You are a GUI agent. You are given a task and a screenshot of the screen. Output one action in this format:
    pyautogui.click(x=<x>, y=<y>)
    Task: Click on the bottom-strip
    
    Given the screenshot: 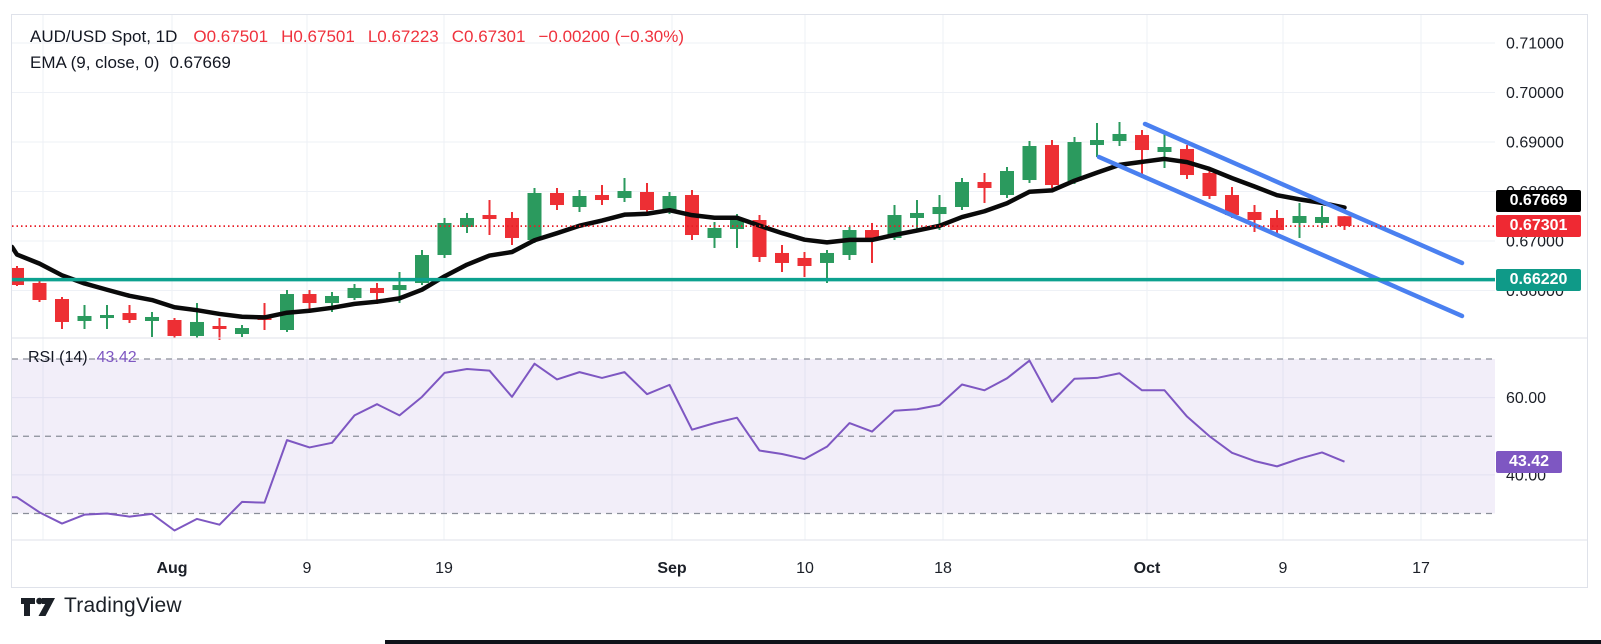 What is the action you would take?
    pyautogui.click(x=993, y=642)
    